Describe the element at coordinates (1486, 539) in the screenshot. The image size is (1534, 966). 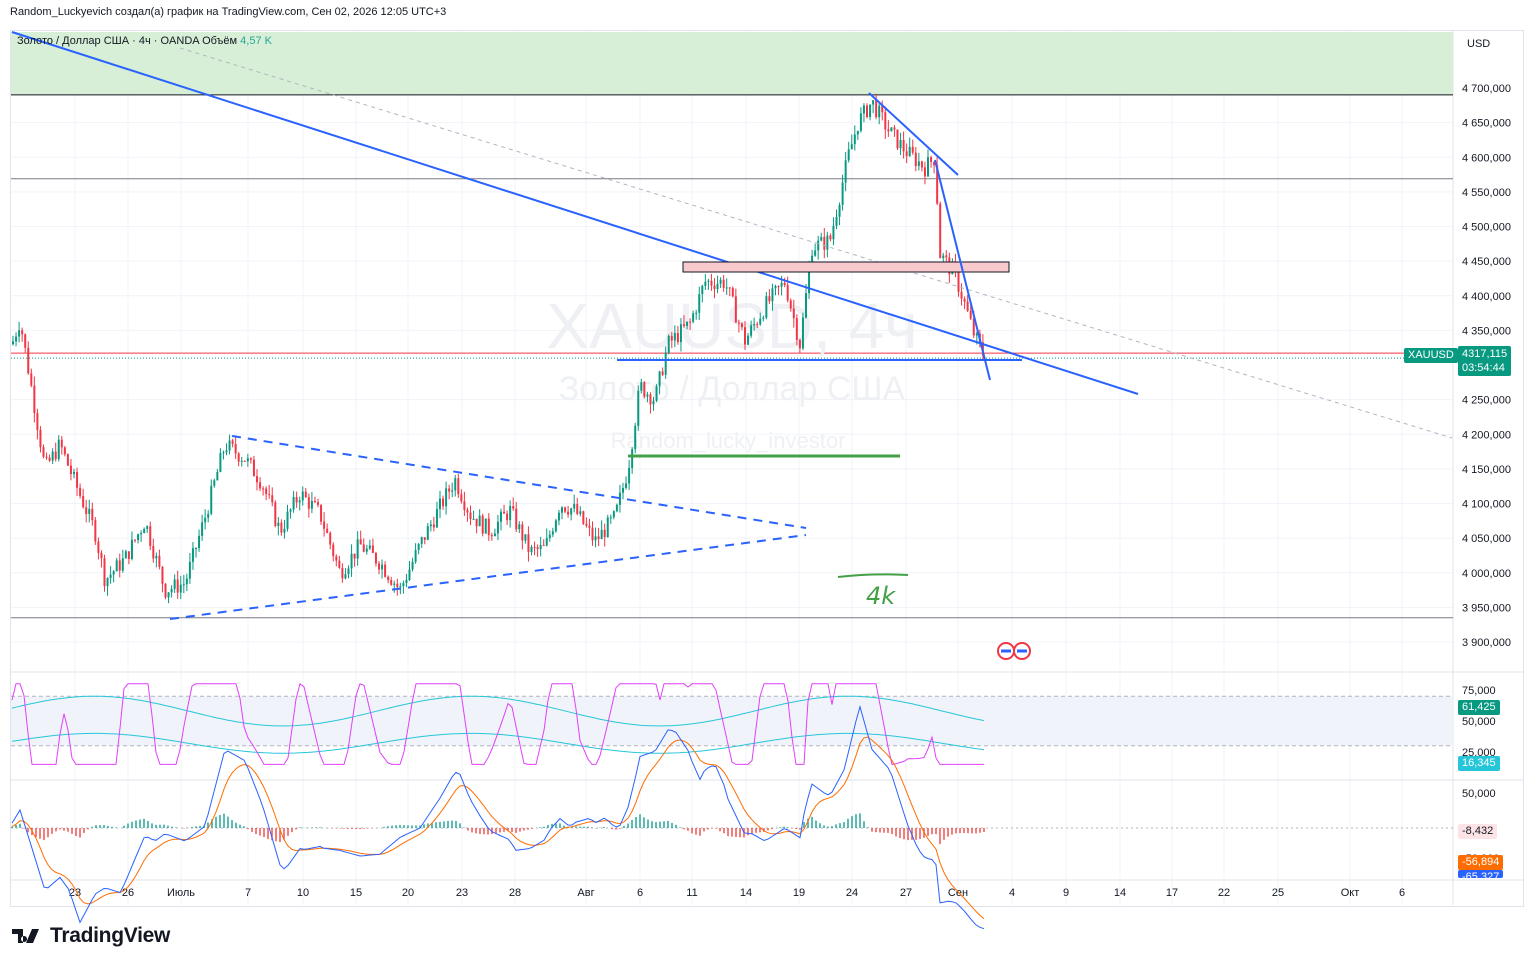
I see `price-tick-label: 4 050,000` at that location.